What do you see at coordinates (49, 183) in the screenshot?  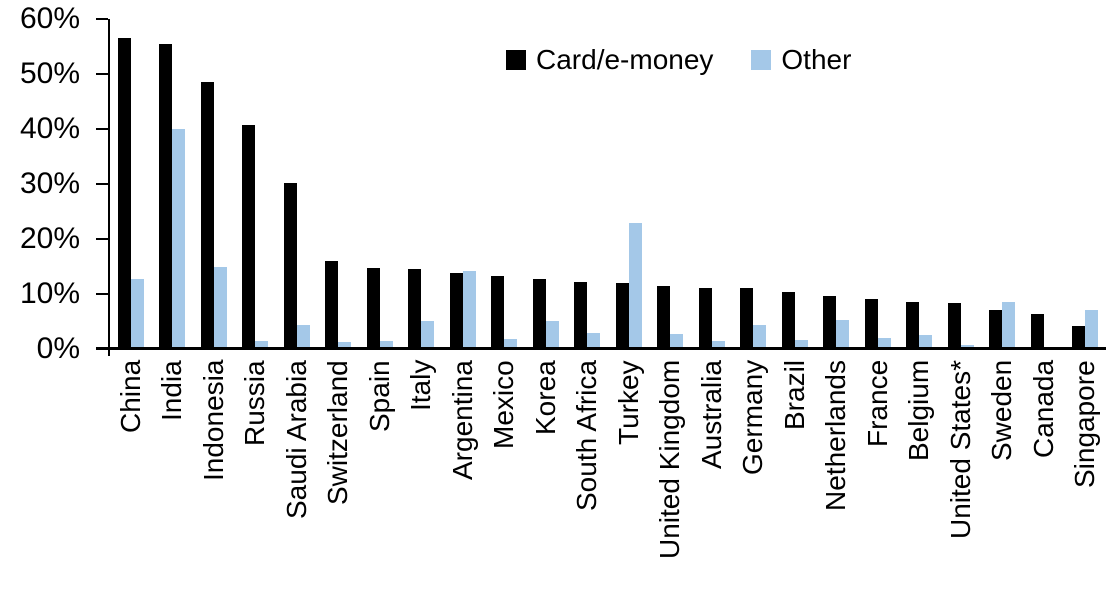 I see `y-axis-tick-label: 30%` at bounding box center [49, 183].